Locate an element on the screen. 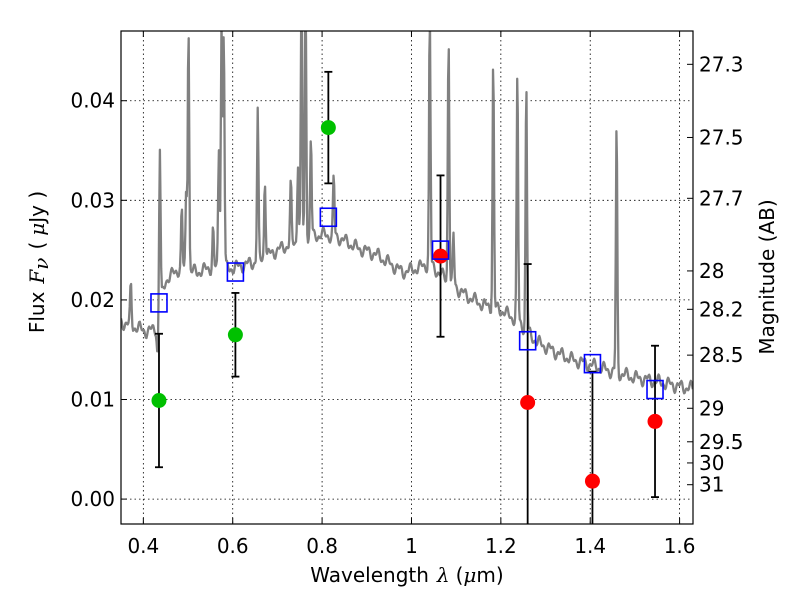  magnitude-tick-label: 29.5 is located at coordinates (721, 442).